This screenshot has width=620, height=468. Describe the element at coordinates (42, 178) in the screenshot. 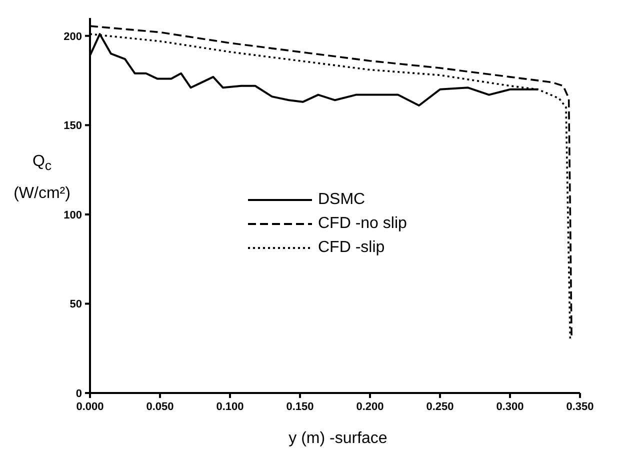

I see `y-axis-title: Q$_{c}$ (W/cm²)` at that location.